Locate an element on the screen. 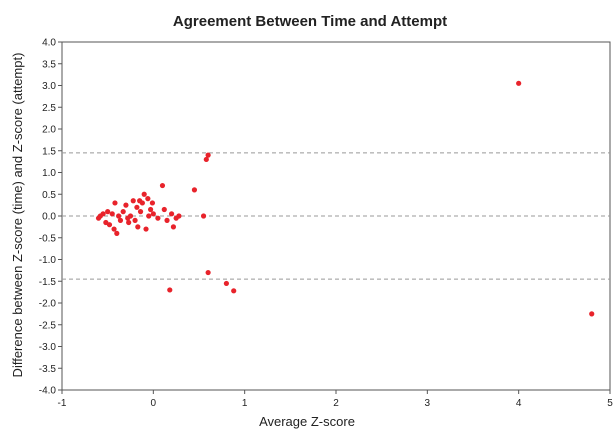 The image size is (616, 436). y-tick-label: 3.5 is located at coordinates (49, 64).